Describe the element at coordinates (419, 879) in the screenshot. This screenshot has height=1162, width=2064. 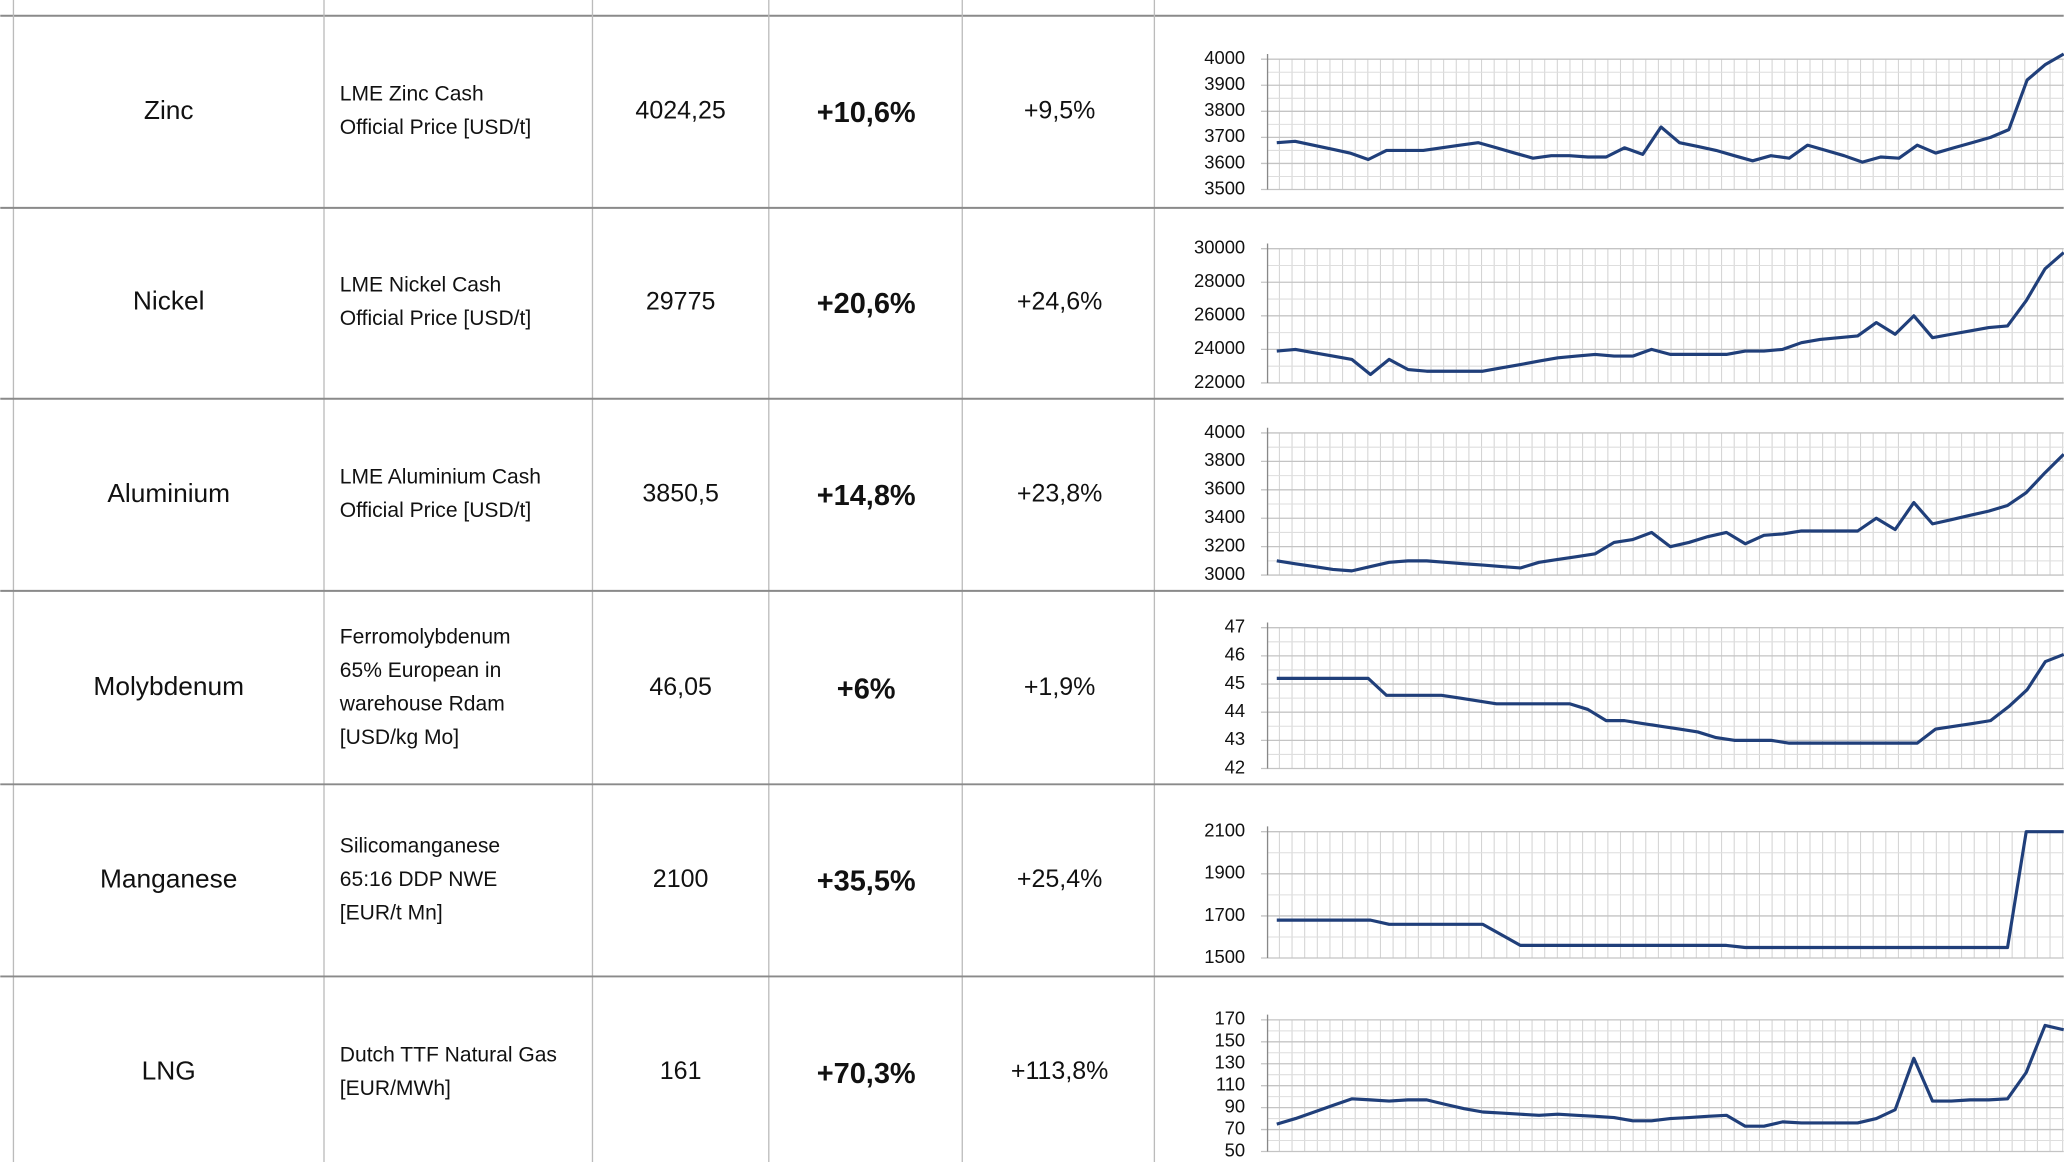
I see `description: 65:16 DDP NWE` at that location.